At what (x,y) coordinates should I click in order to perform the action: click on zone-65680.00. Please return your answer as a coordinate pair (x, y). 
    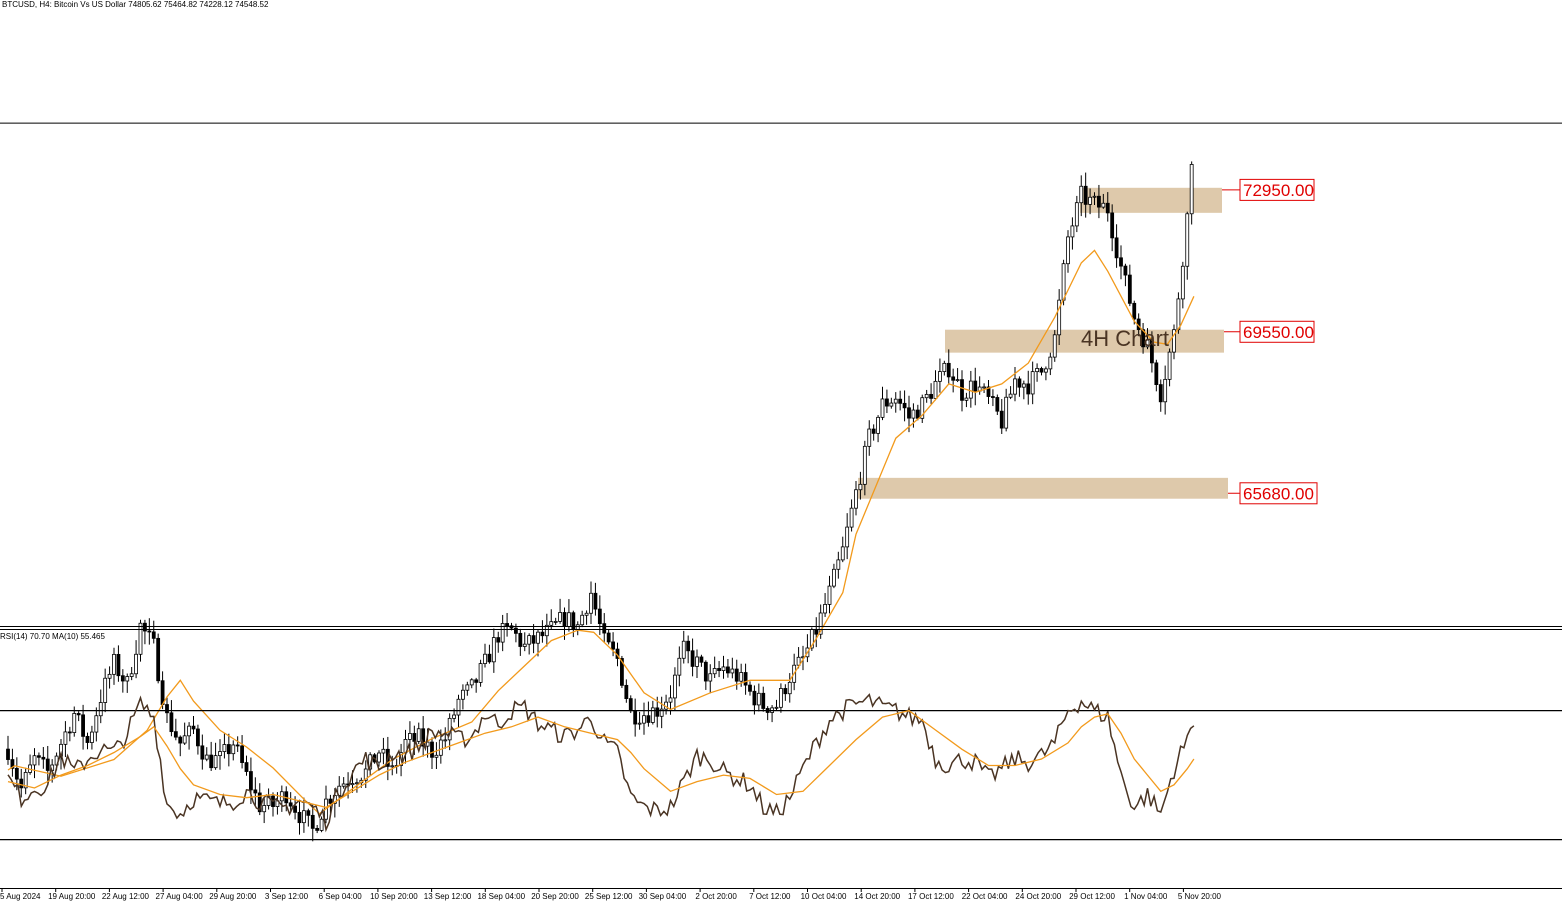
    Looking at the image, I should click on (1043, 488).